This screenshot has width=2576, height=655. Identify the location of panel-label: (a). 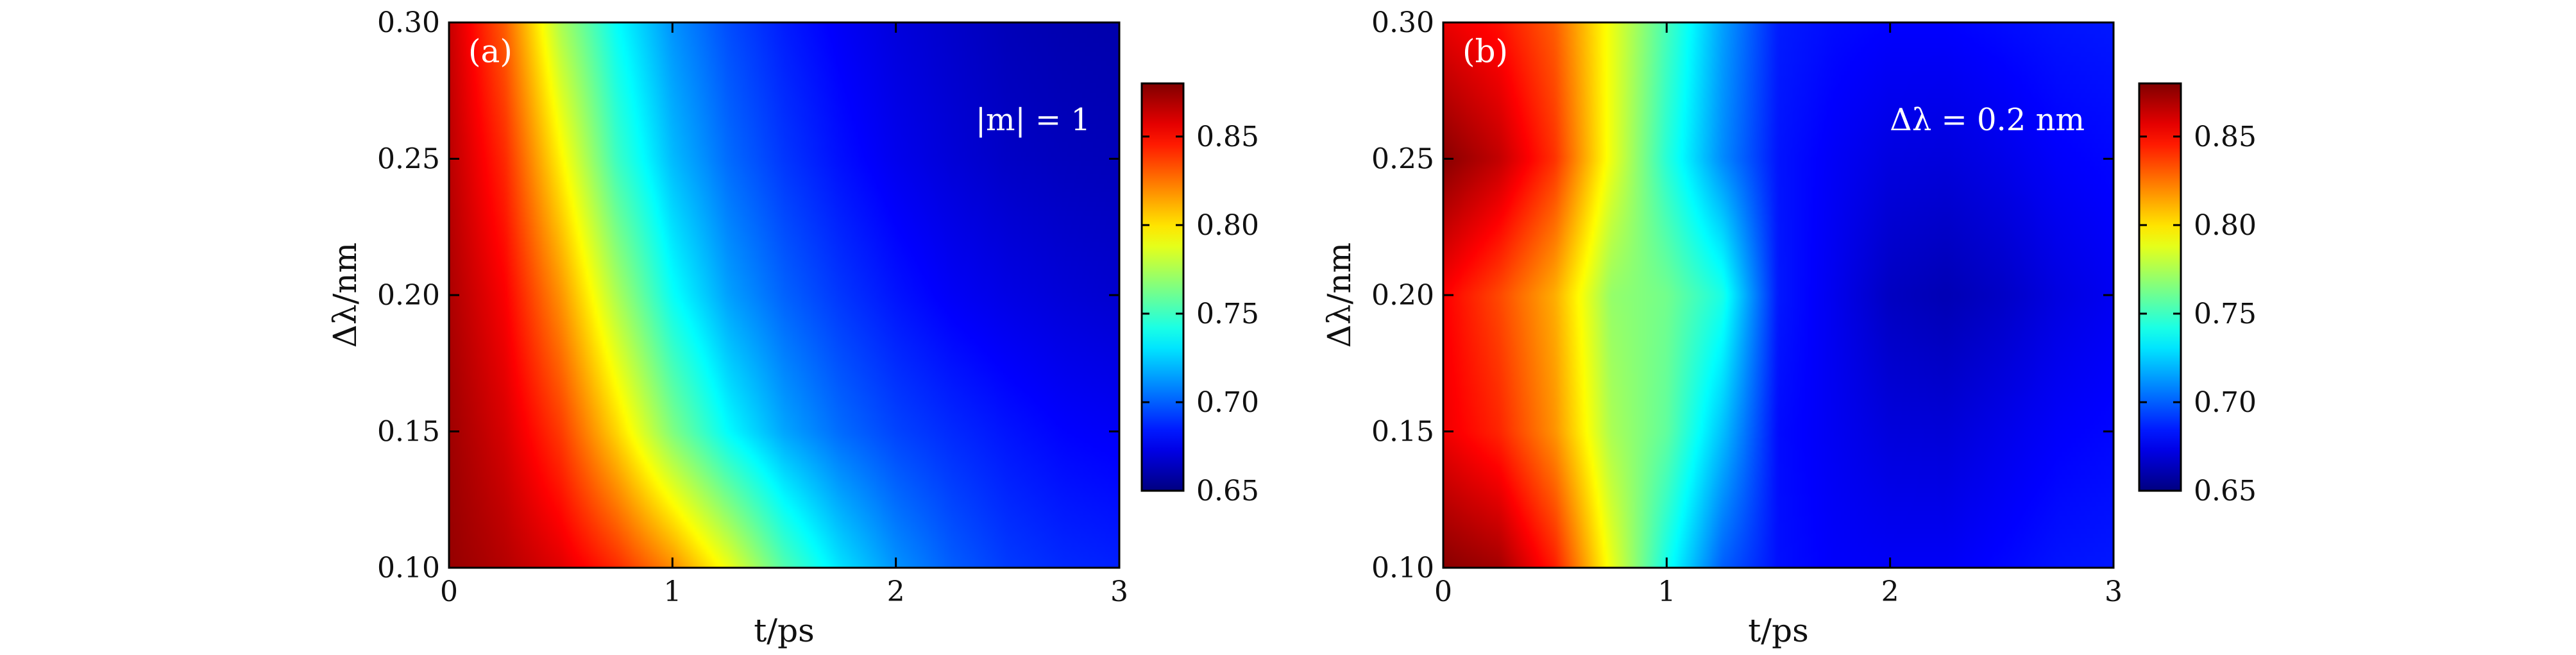
(490, 51).